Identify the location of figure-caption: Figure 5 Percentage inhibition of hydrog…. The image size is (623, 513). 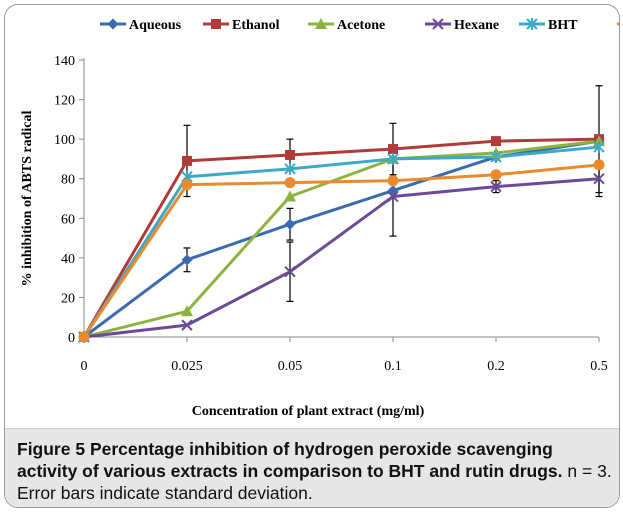
(315, 471).